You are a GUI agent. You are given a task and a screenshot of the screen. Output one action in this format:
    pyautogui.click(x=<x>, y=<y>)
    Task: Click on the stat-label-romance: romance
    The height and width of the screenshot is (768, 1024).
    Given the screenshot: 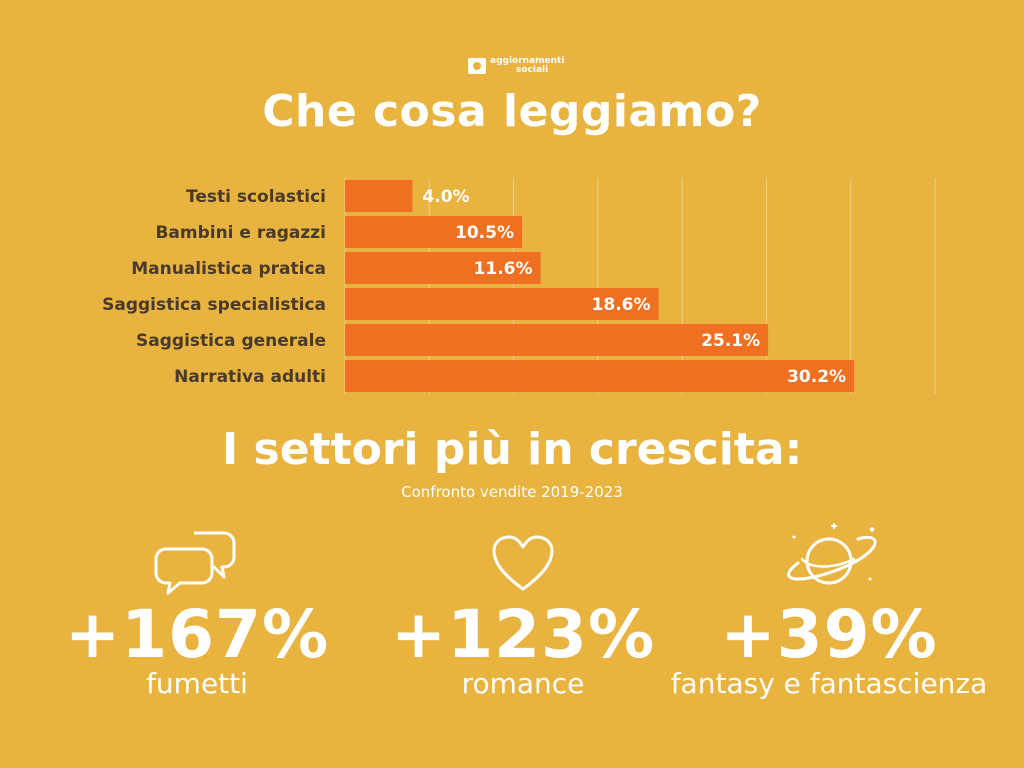 What is the action you would take?
    pyautogui.click(x=523, y=683)
    